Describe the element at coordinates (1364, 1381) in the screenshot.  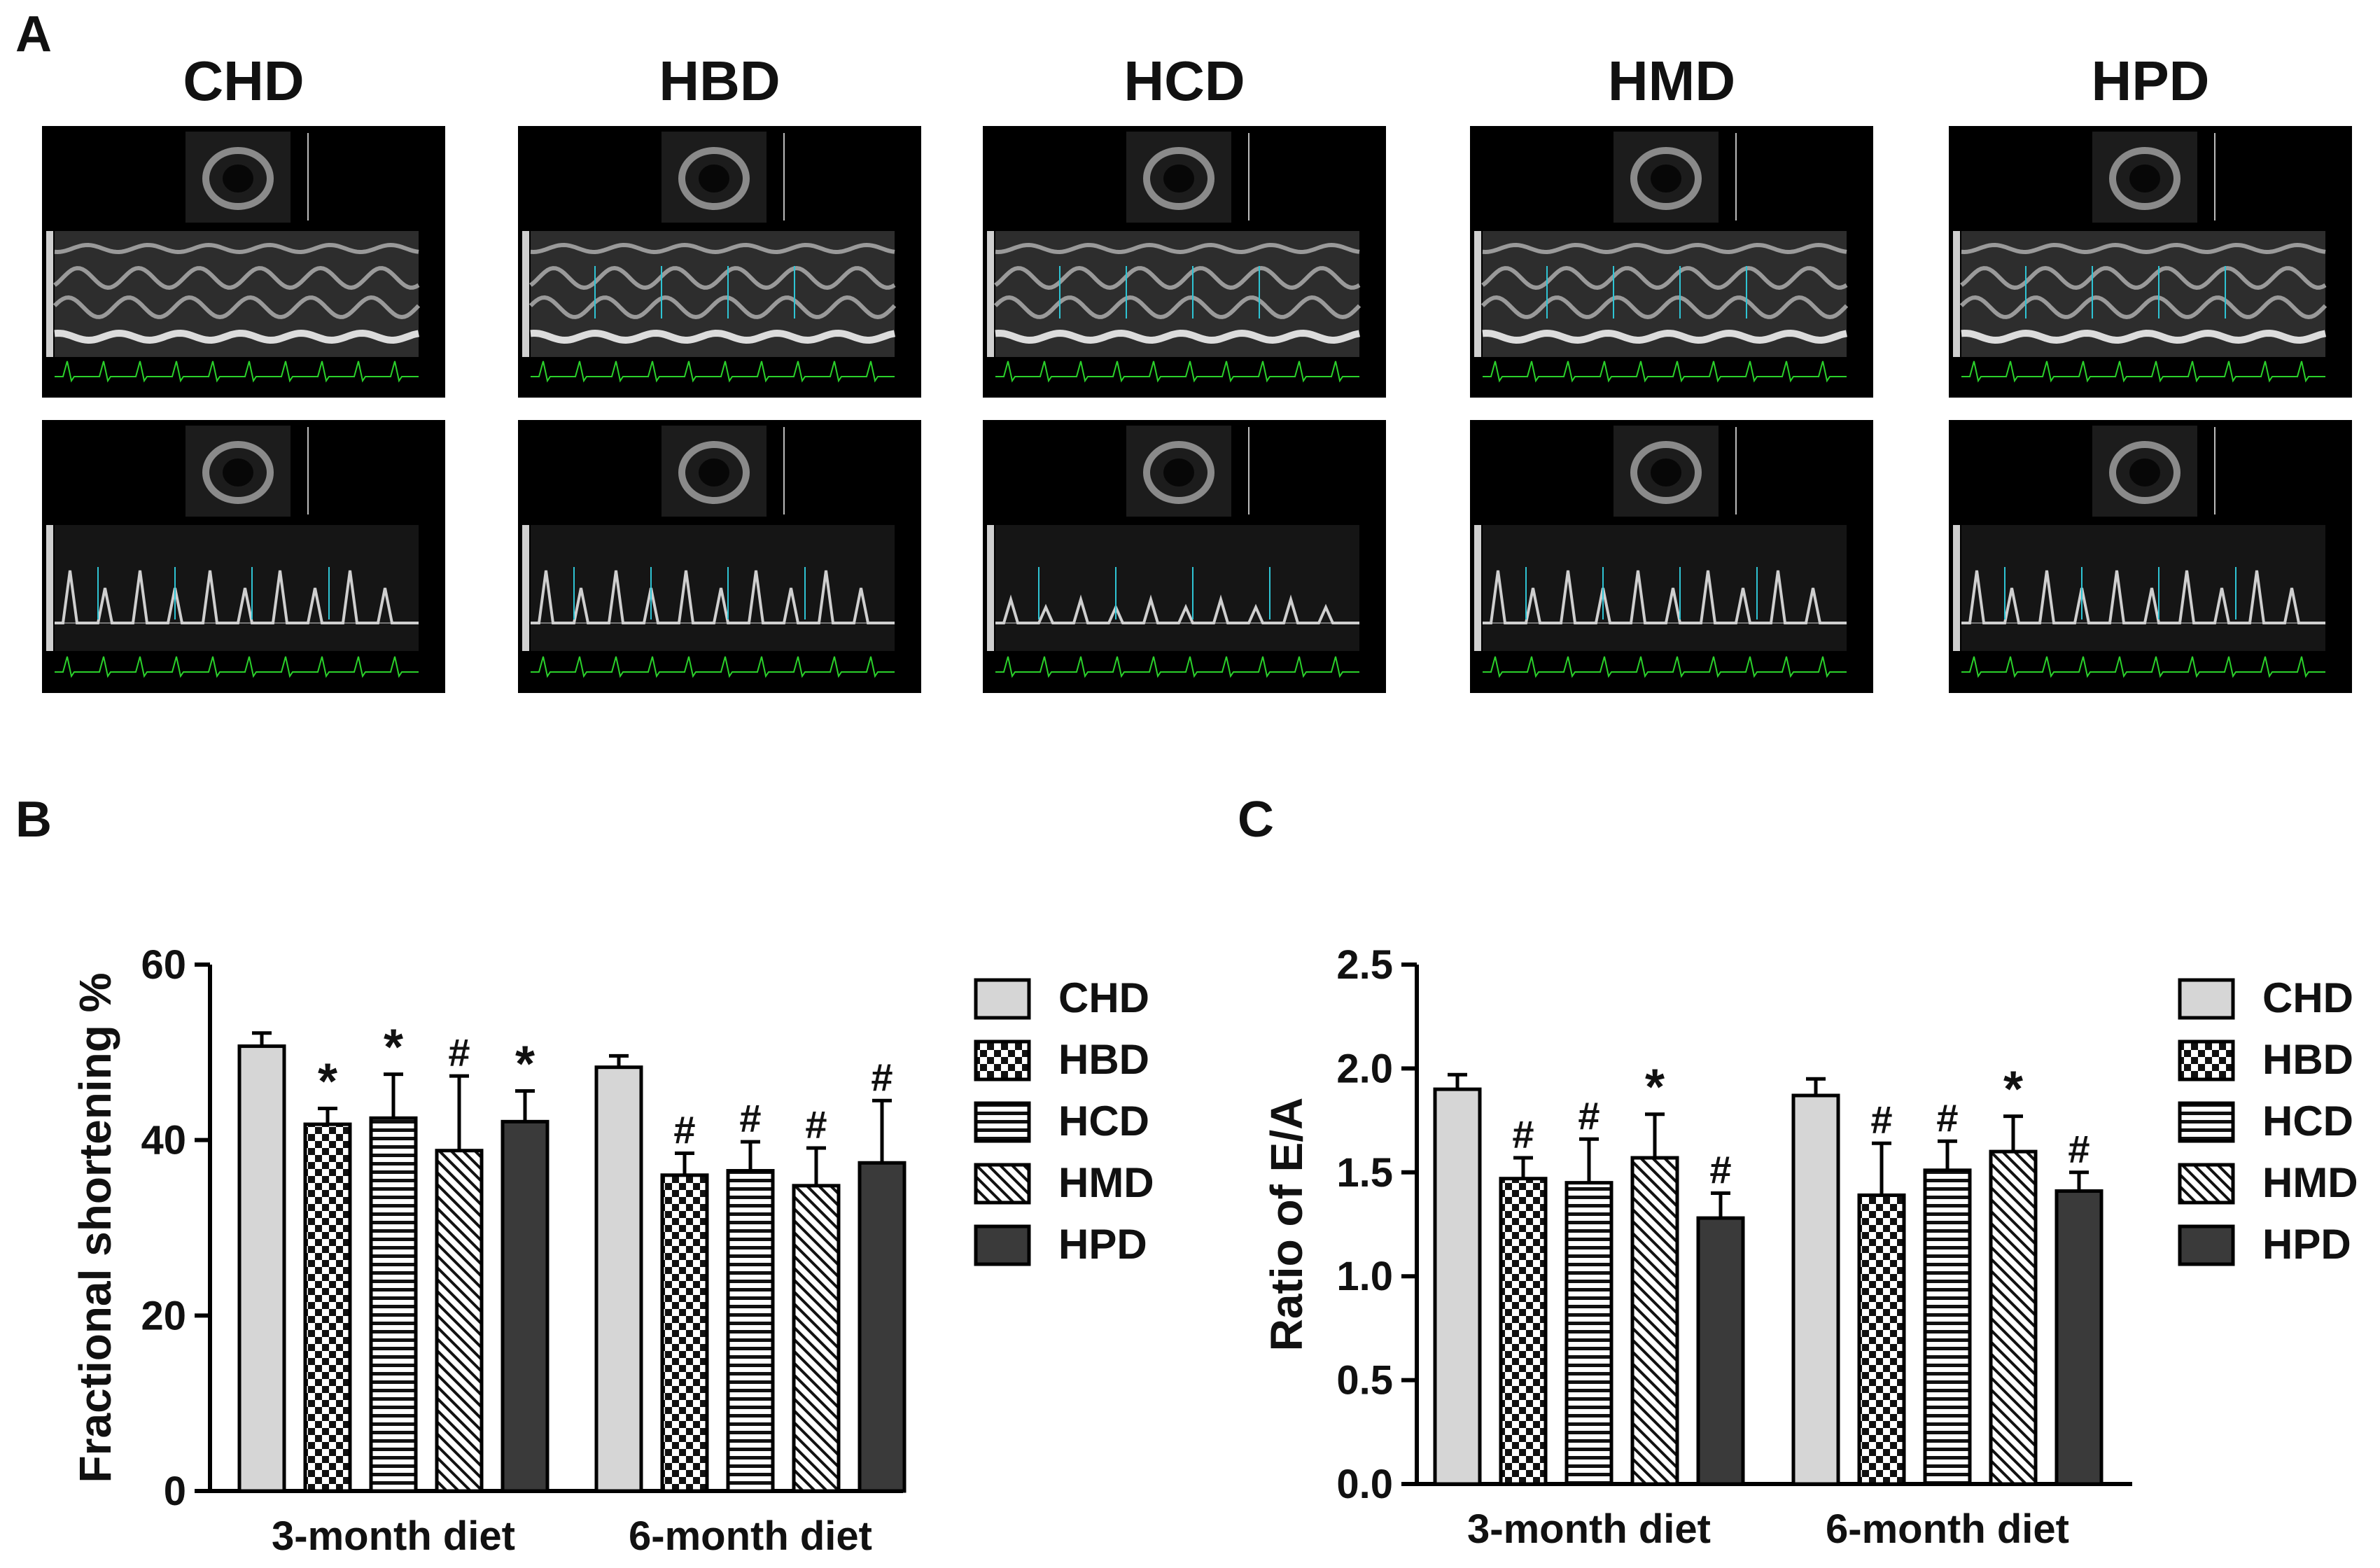
I see `y-tick-label: 0.5` at that location.